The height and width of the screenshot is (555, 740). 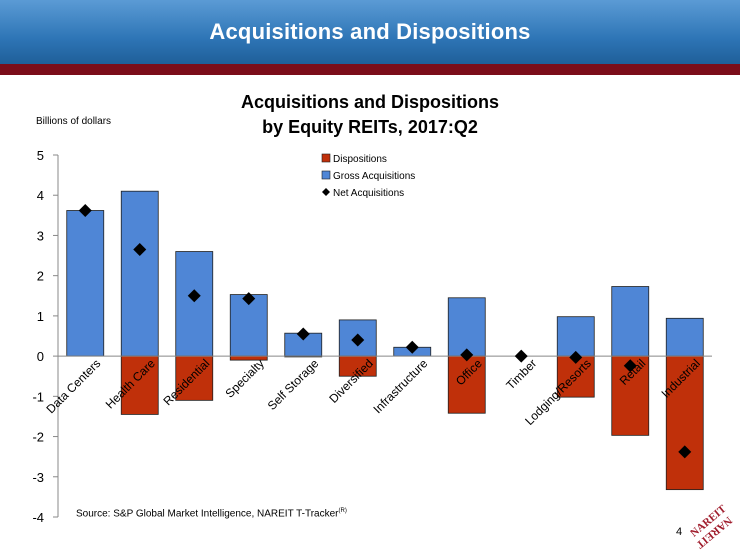 What do you see at coordinates (38, 517) in the screenshot?
I see `y-tick-label: -4` at bounding box center [38, 517].